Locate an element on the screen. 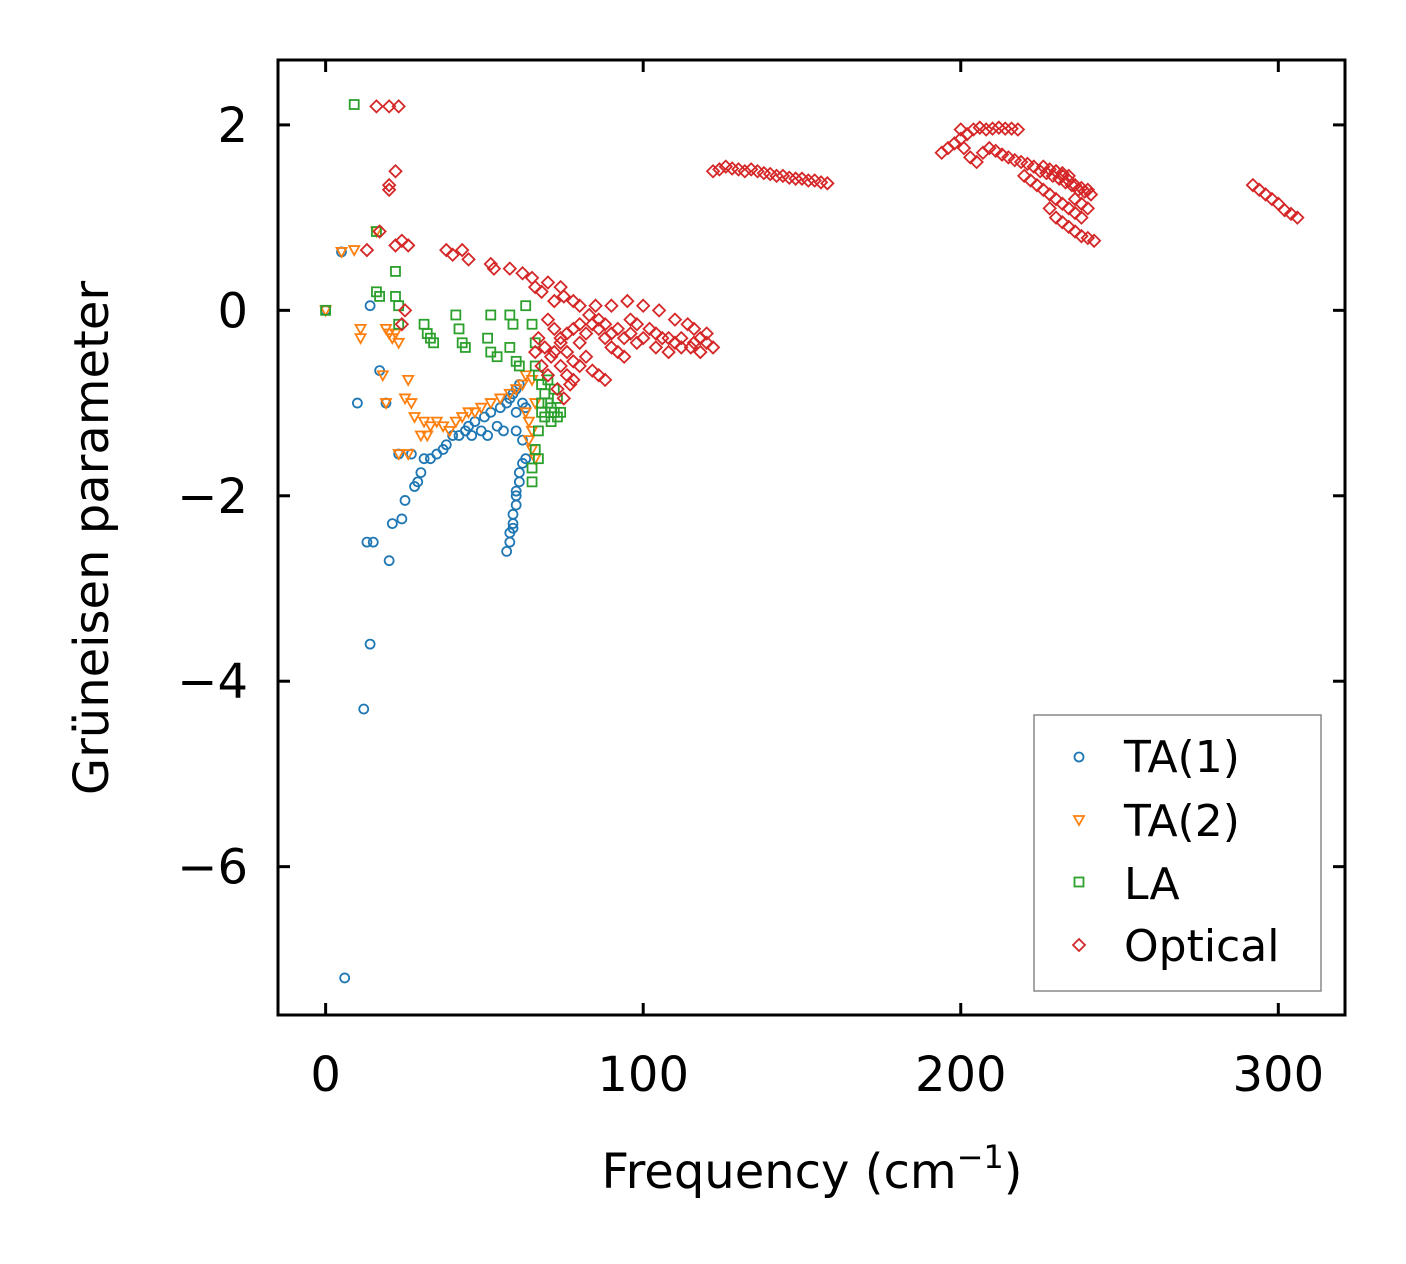 The image size is (1406, 1264). x-axis-title: Frequency (cm−1) is located at coordinates (811, 1169).